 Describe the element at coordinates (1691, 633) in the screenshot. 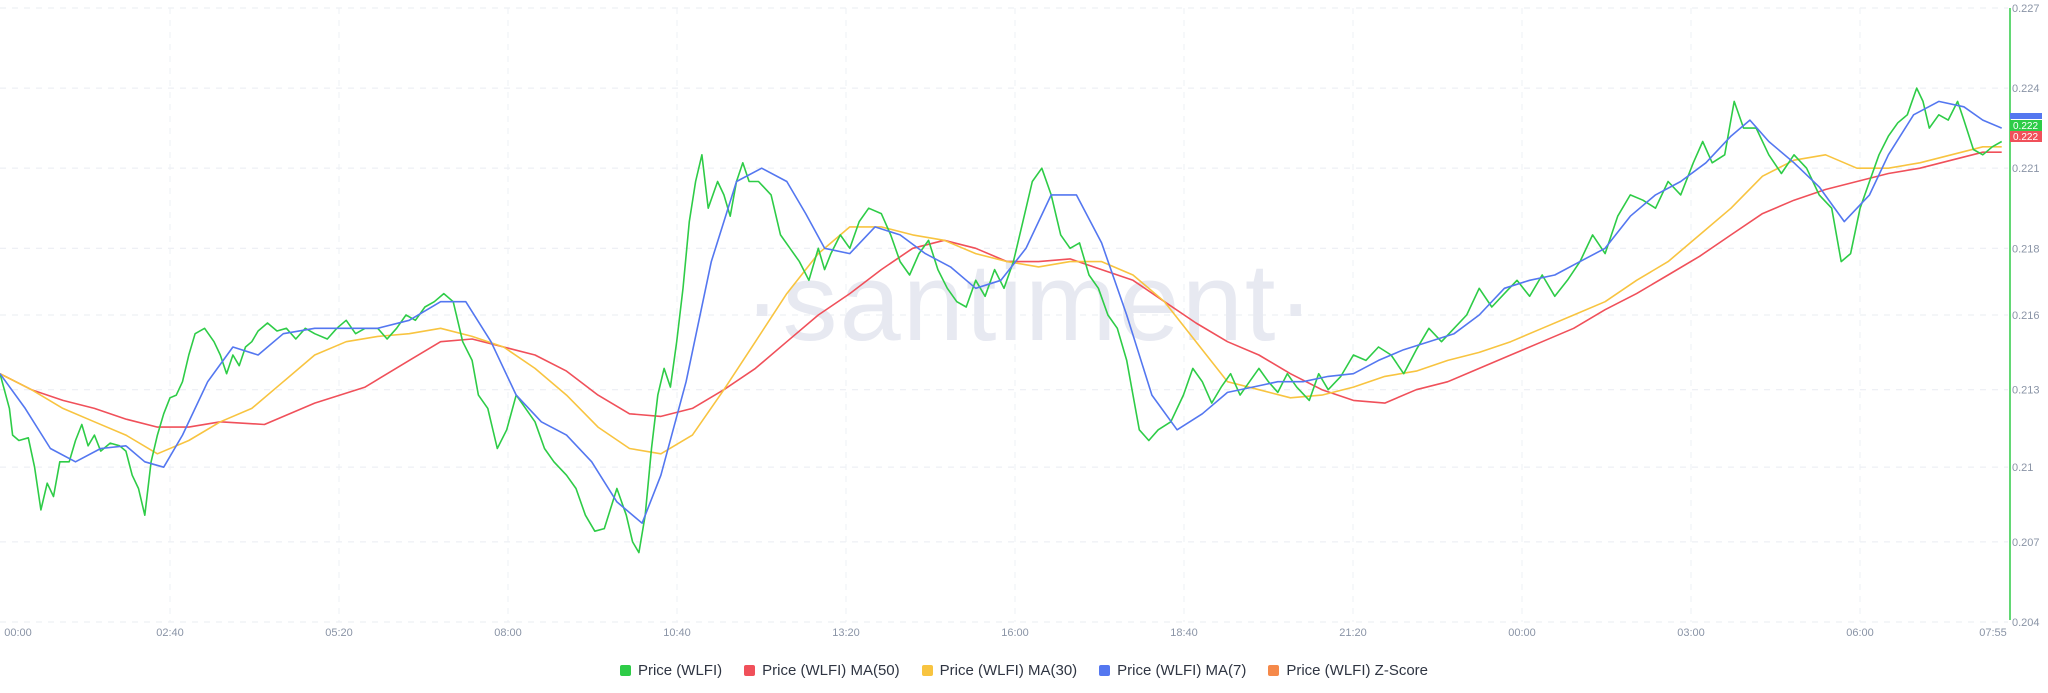

I see `x-tick-label: 03:00` at that location.